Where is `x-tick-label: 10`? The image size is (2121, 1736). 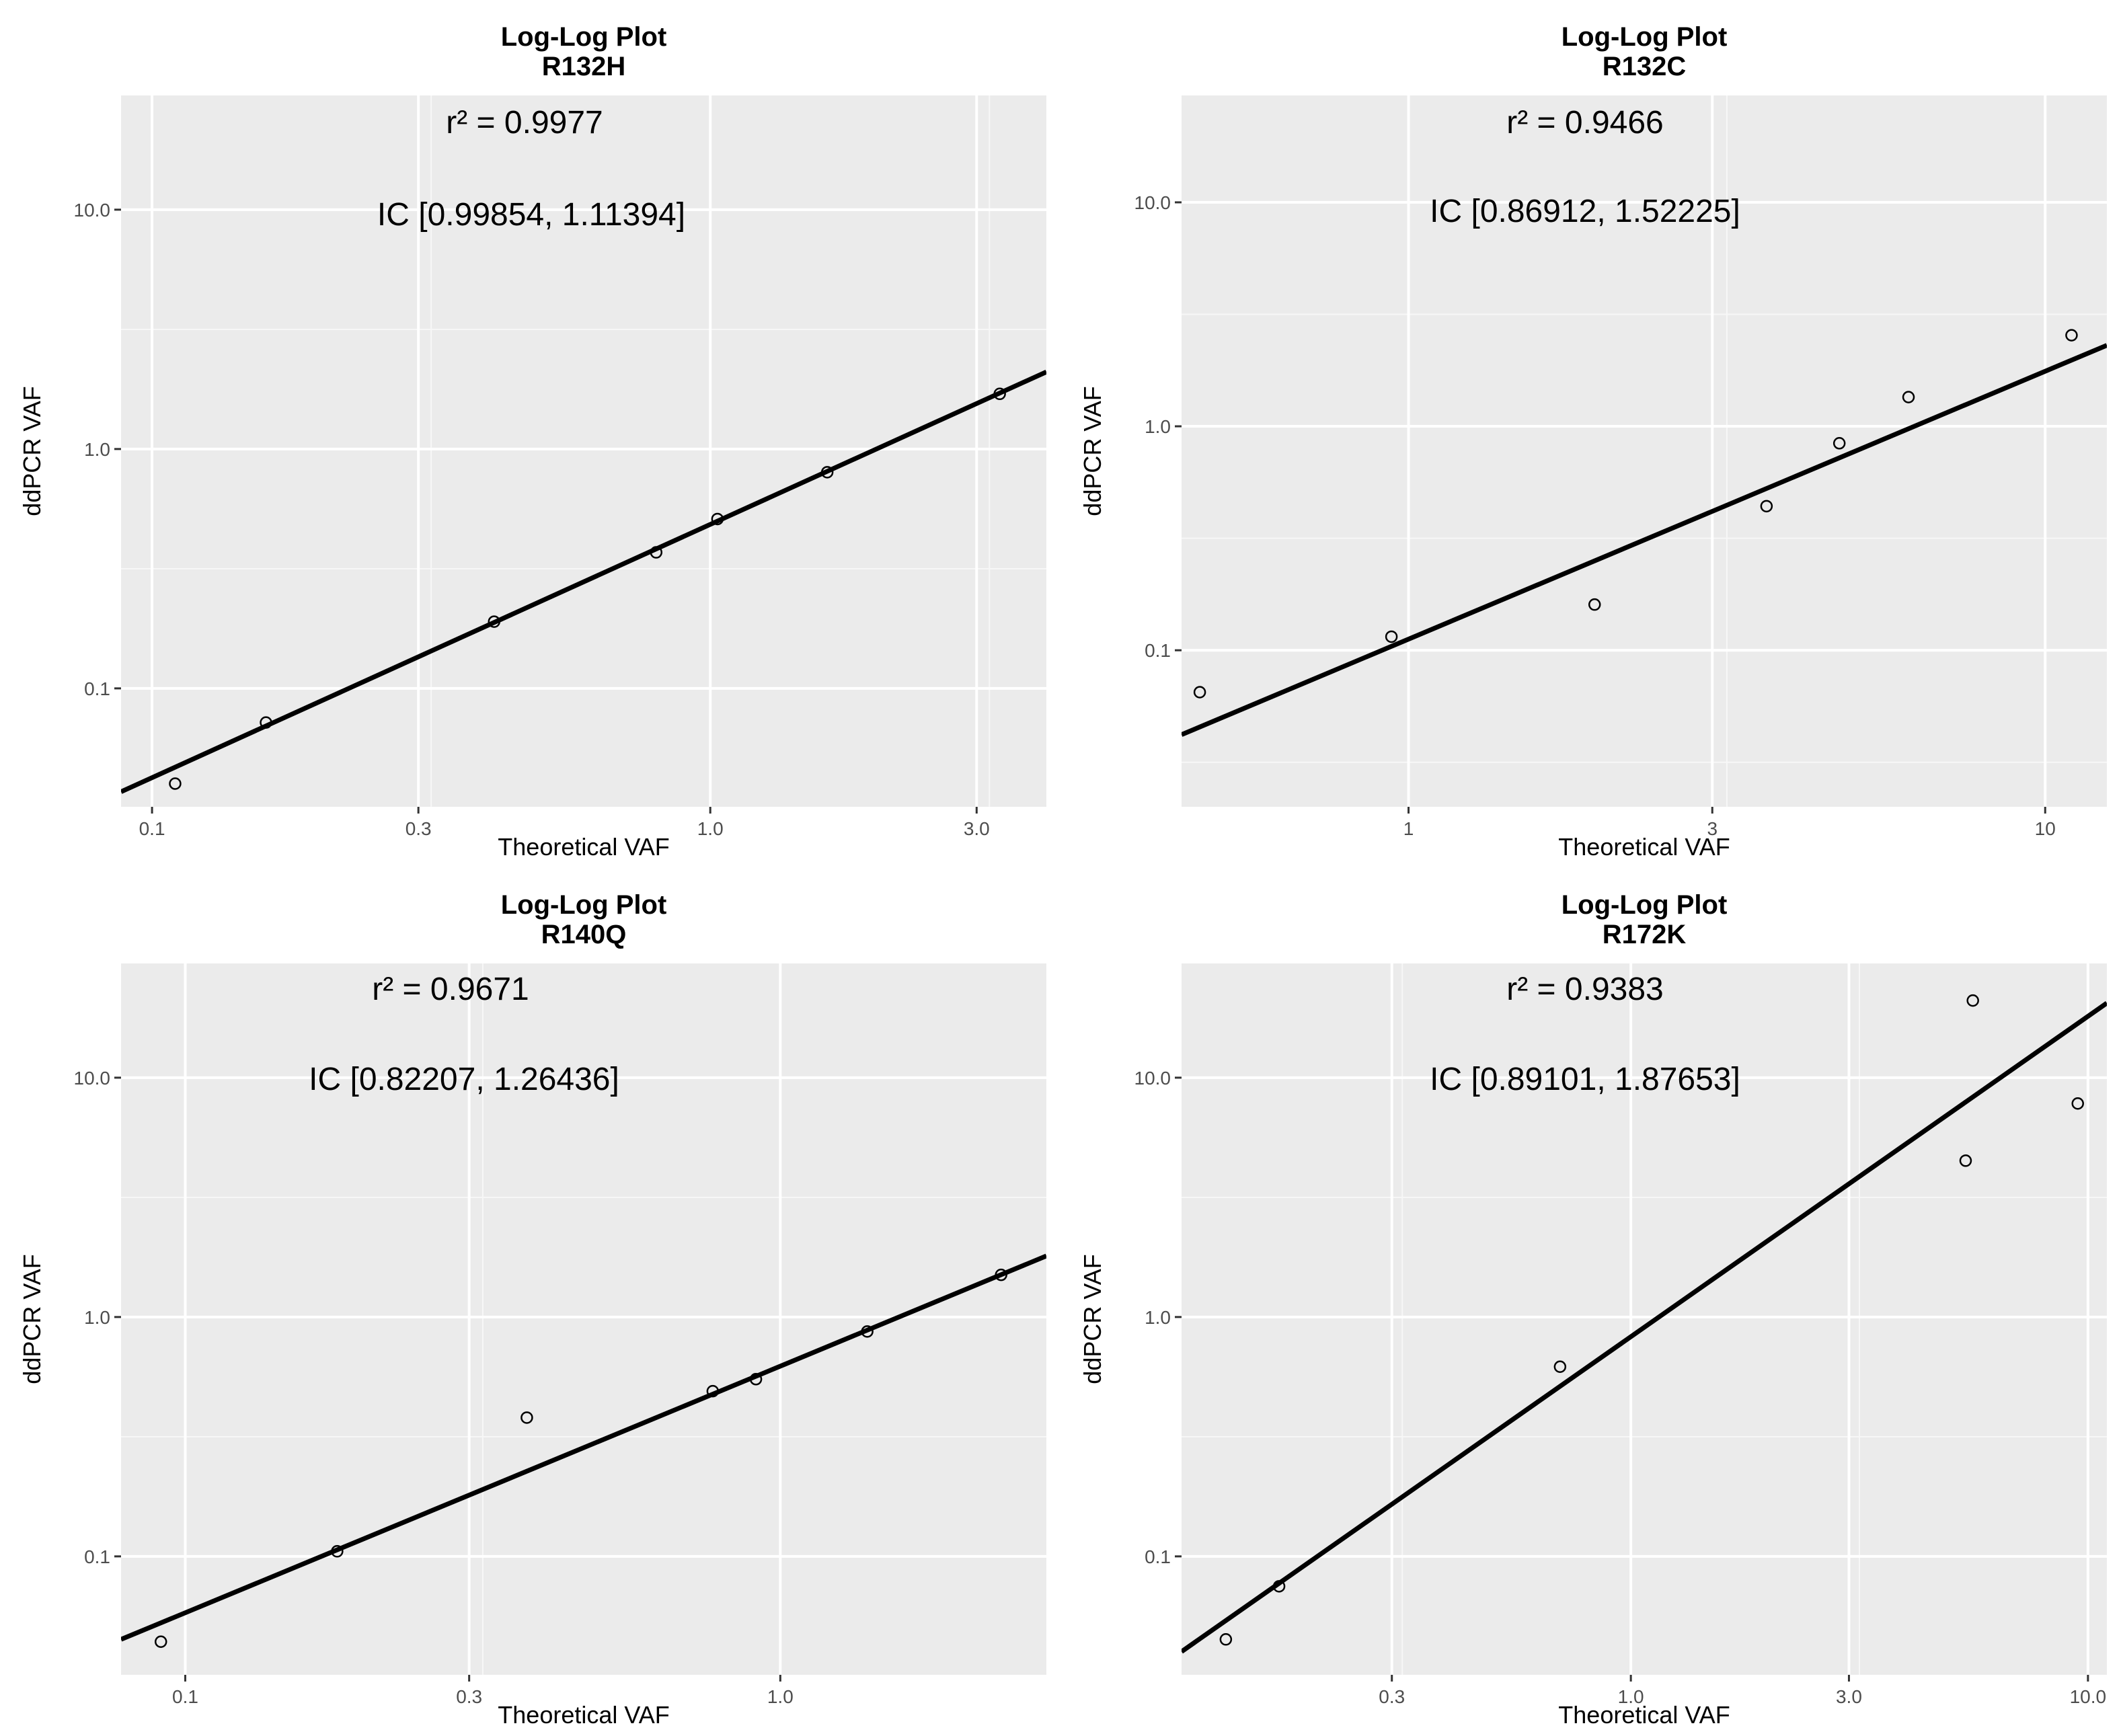 x-tick-label: 10 is located at coordinates (2045, 828).